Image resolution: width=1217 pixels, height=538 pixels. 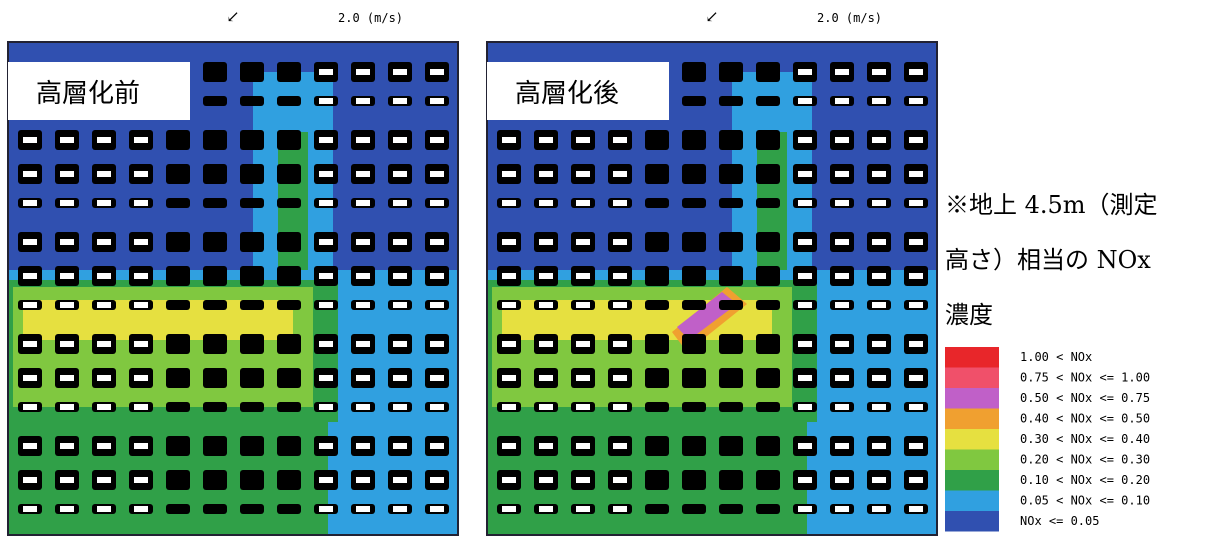 What do you see at coordinates (1085, 480) in the screenshot?
I see `legend-label: 0.10 < NOx <= 0.20` at bounding box center [1085, 480].